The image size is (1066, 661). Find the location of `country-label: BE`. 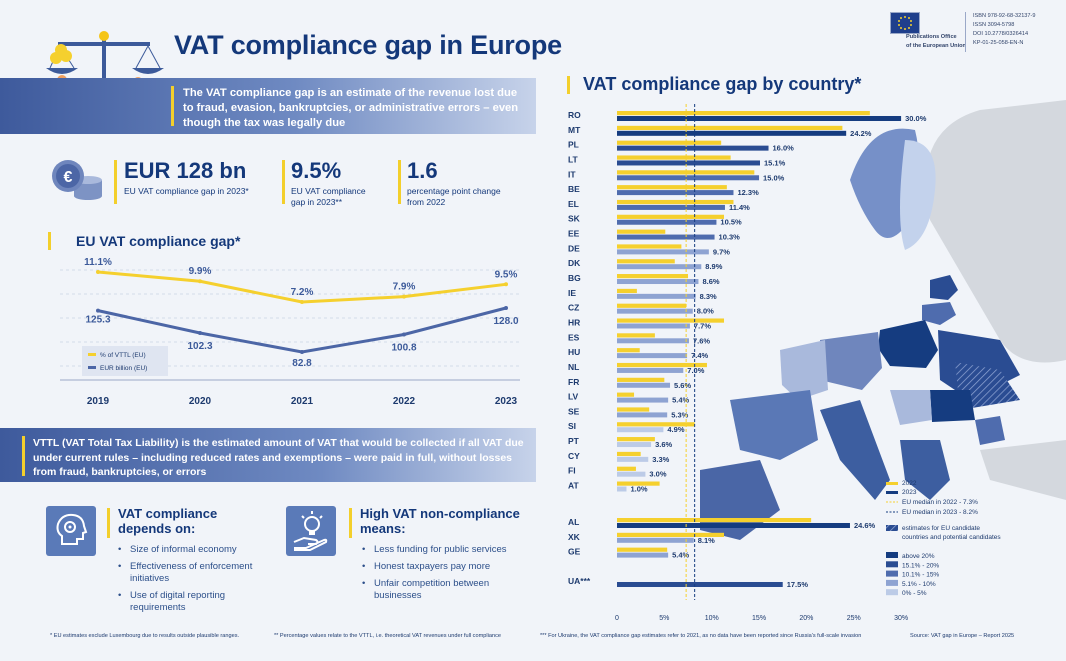

country-label: BE is located at coordinates (574, 189).